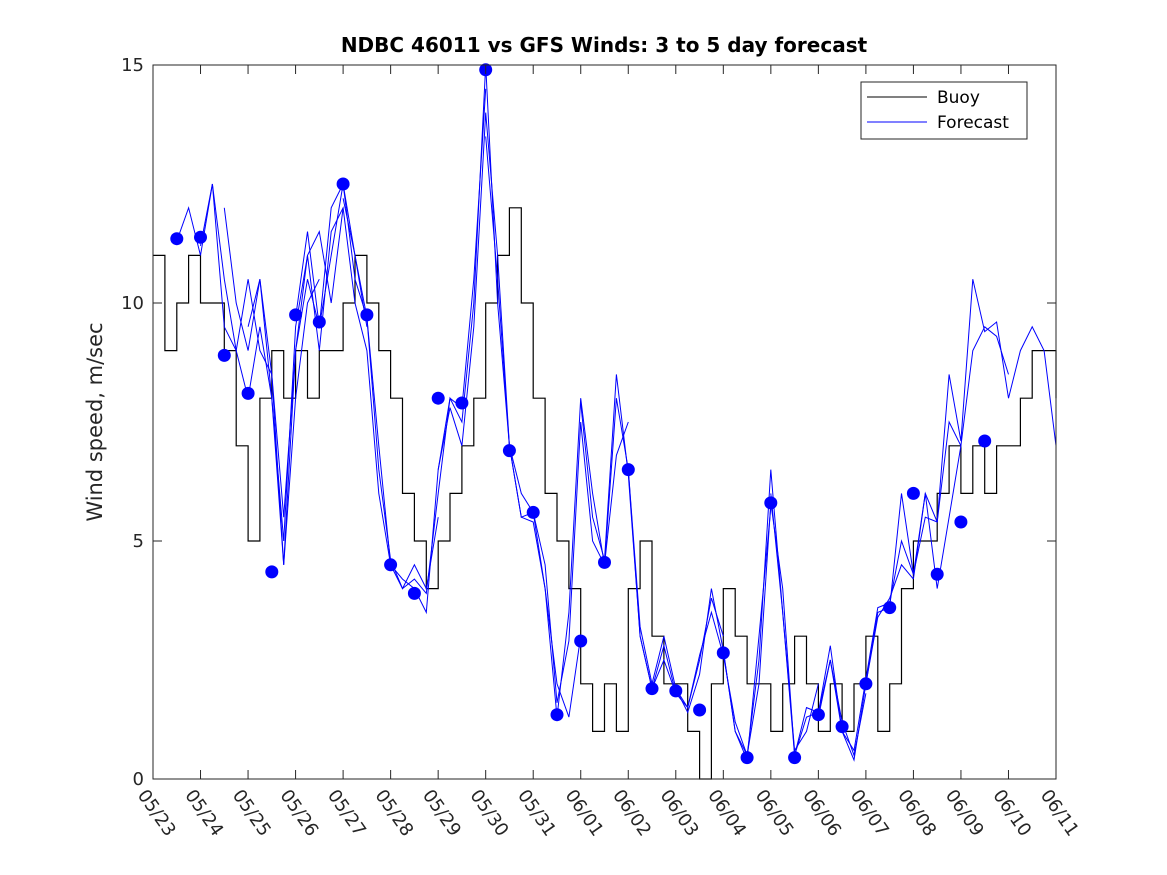 The height and width of the screenshot is (875, 1167). What do you see at coordinates (774, 813) in the screenshot?
I see `x-tick-label: 06/05` at bounding box center [774, 813].